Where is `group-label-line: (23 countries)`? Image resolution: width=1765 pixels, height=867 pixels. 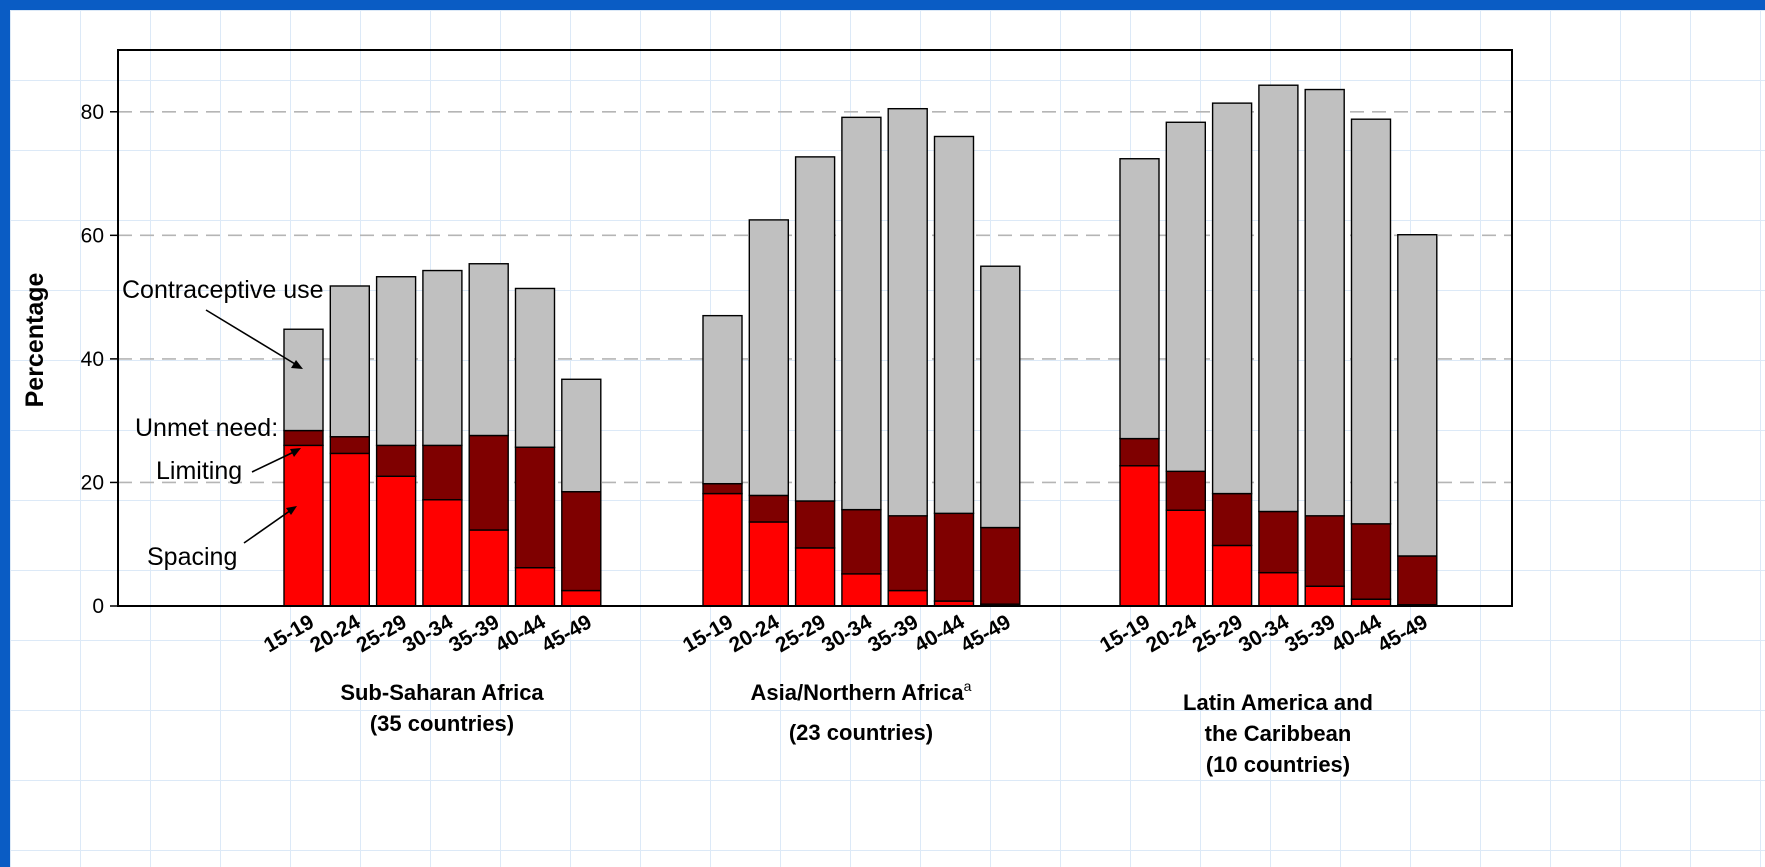
group-label-line: (23 countries) is located at coordinates (861, 732).